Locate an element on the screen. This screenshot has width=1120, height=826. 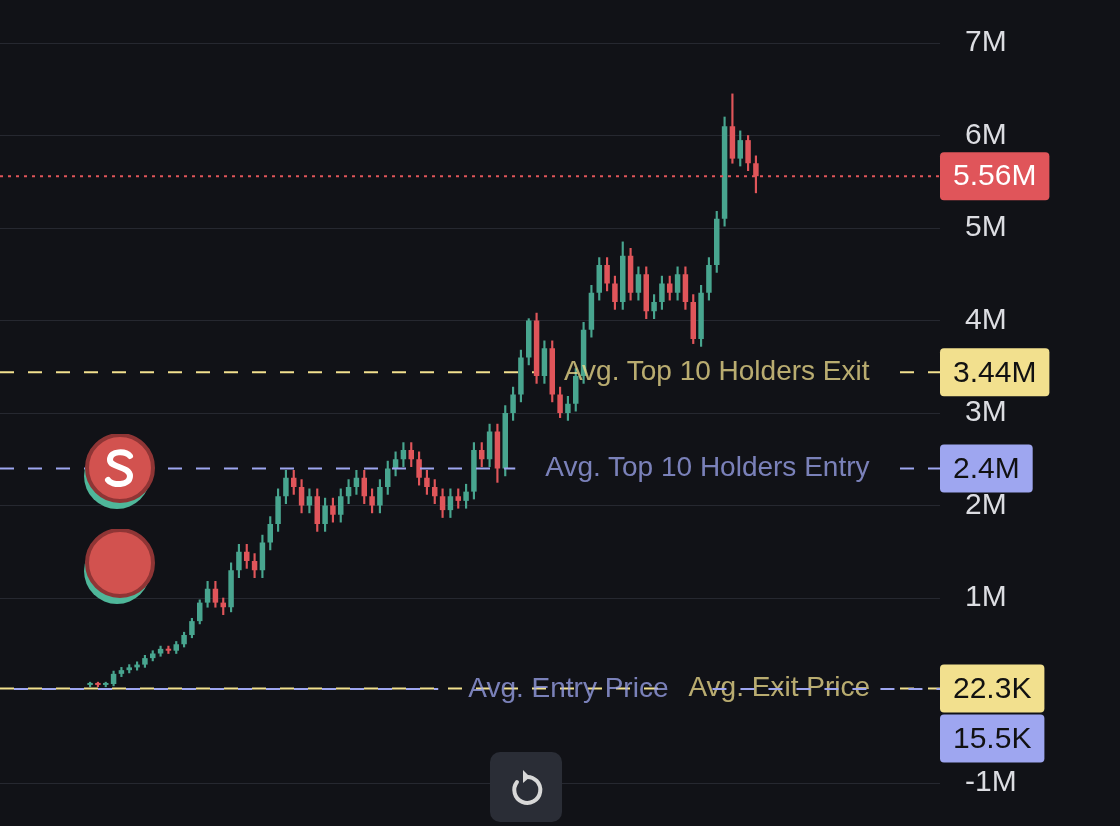
y-tick-label: 5M is located at coordinates (986, 226).